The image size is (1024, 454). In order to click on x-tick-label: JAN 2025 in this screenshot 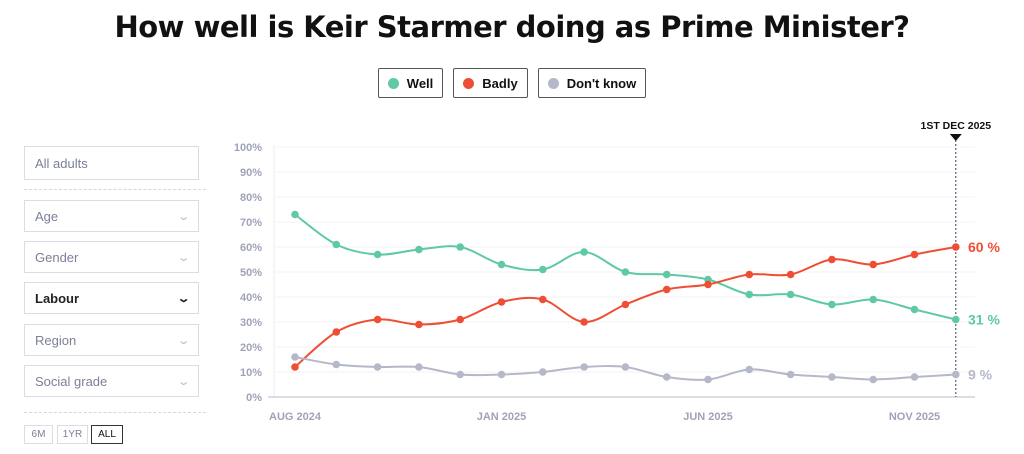, I will do `click(502, 417)`.